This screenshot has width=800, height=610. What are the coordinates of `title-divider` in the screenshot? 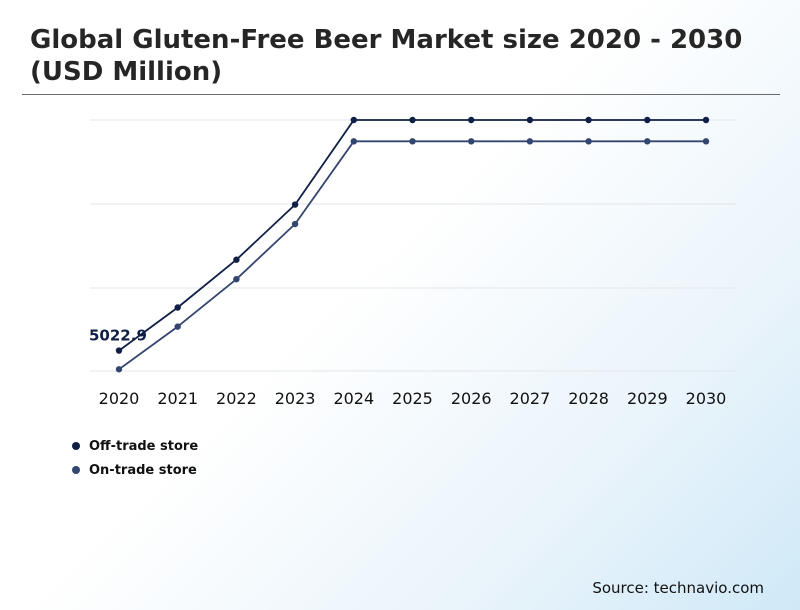 It's located at (401, 94).